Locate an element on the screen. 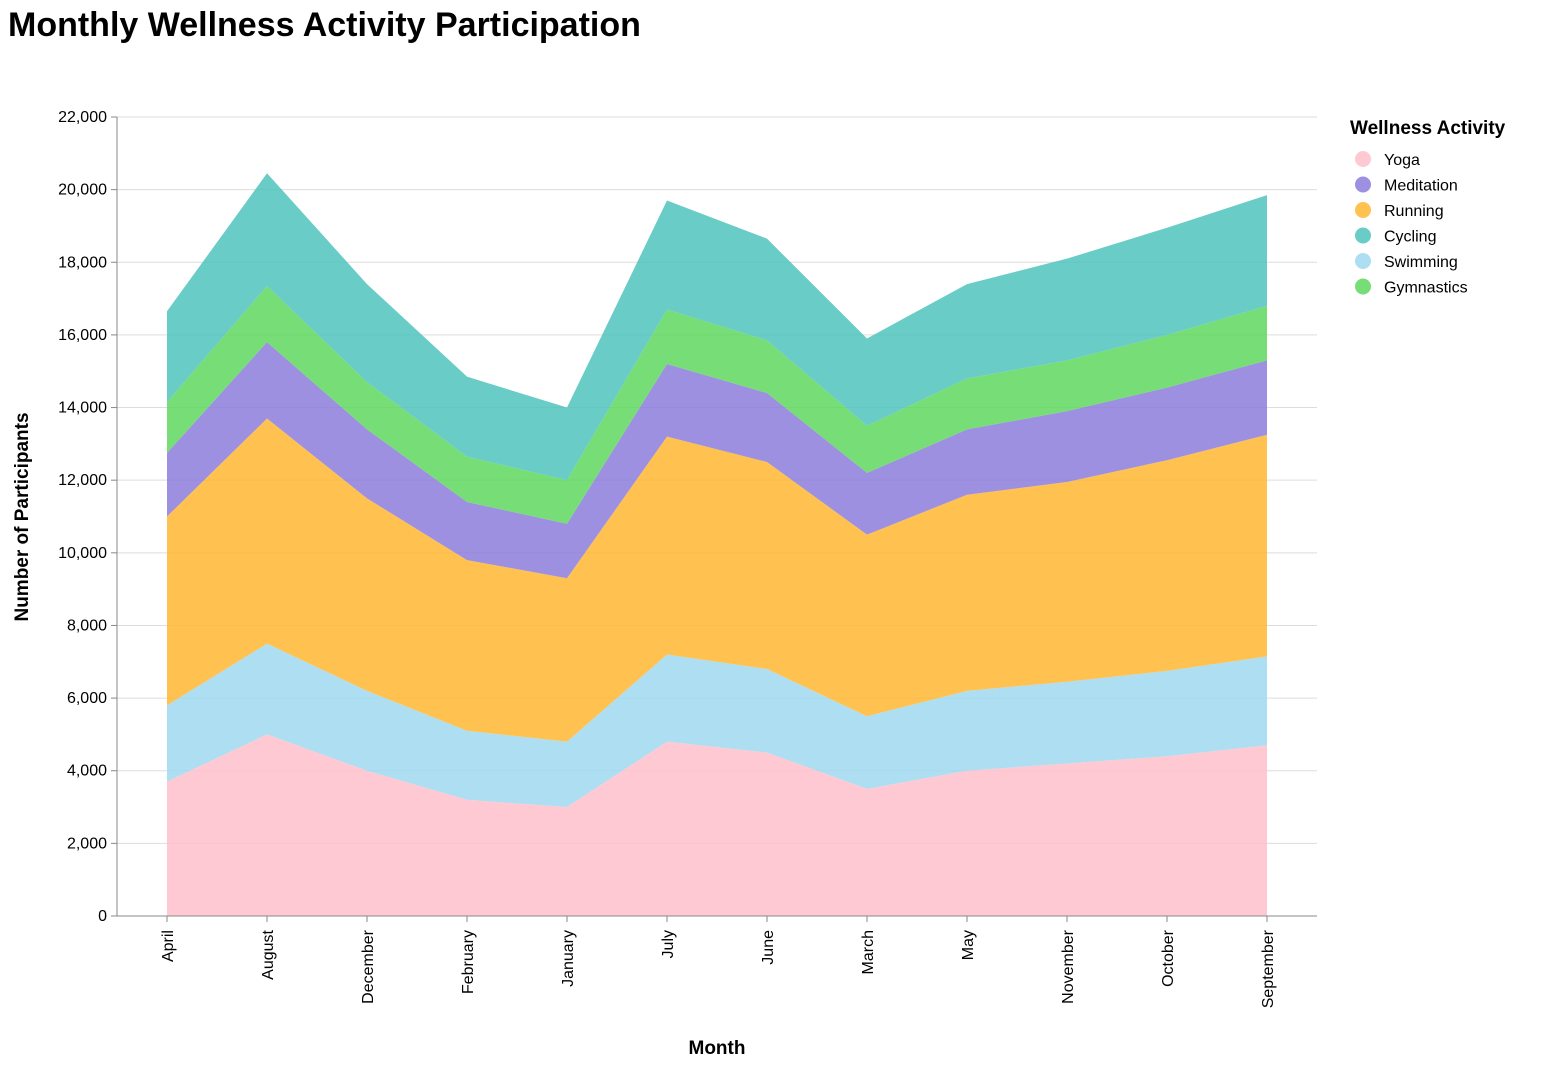 The width and height of the screenshot is (1542, 1068). x-tick-label: April is located at coordinates (168, 946).